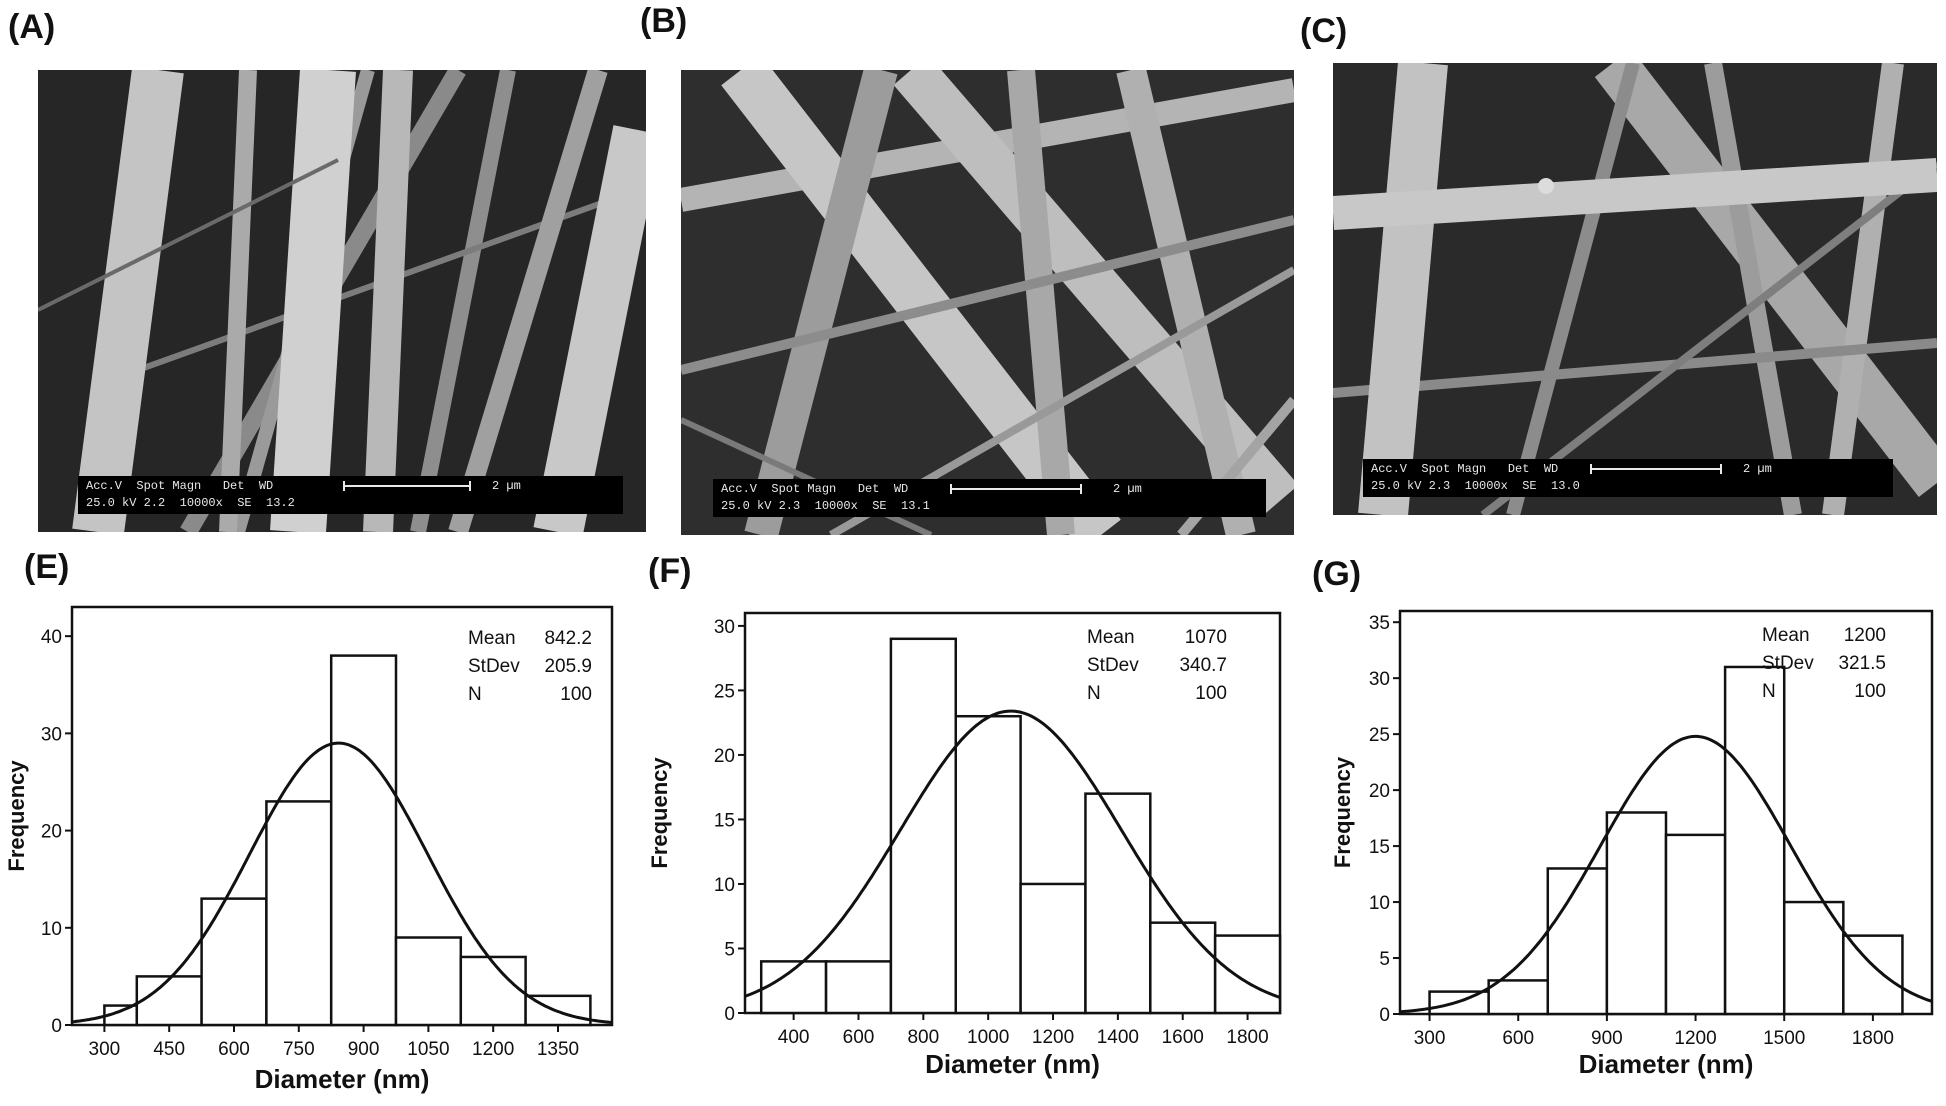  What do you see at coordinates (729, 1014) in the screenshot?
I see `y-tick-label-0: 0` at bounding box center [729, 1014].